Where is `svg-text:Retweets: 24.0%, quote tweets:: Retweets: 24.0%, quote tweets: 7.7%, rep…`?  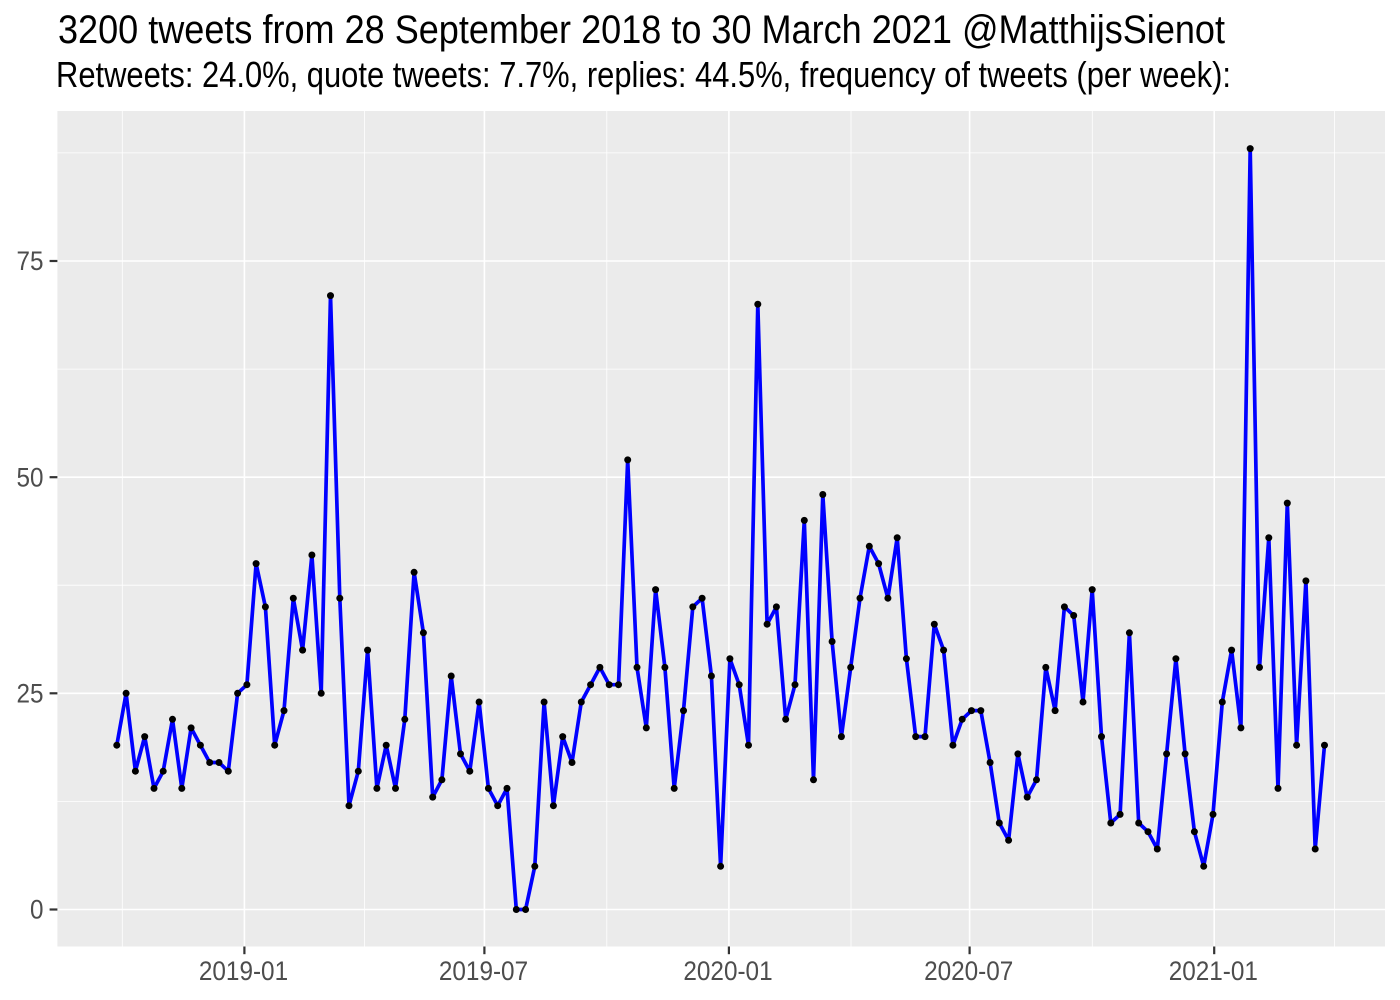
svg-text:Retweets: 24.0%, quote tweets:: Retweets: 24.0%, quote tweets: 7.7%, rep… is located at coordinates (643, 74).